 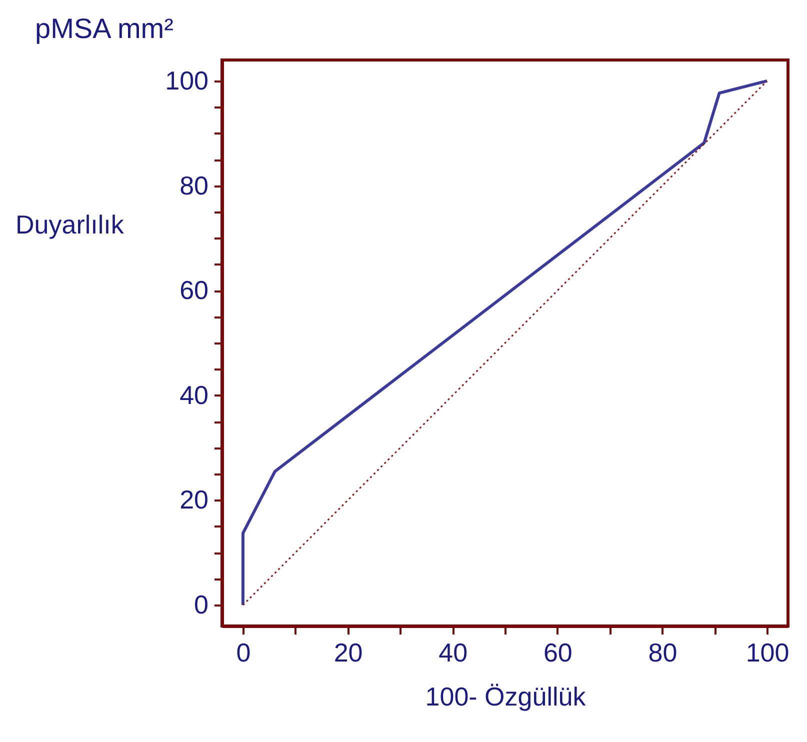 What do you see at coordinates (506, 697) in the screenshot?
I see `x-axis-title: 100- Özgüllük` at bounding box center [506, 697].